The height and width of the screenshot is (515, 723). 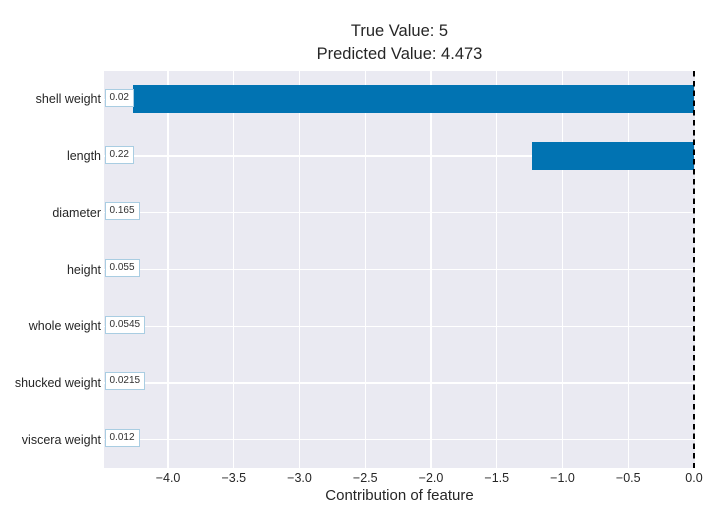 I want to click on chart-title-line2: Predicted Value: 4.473, so click(x=399, y=54).